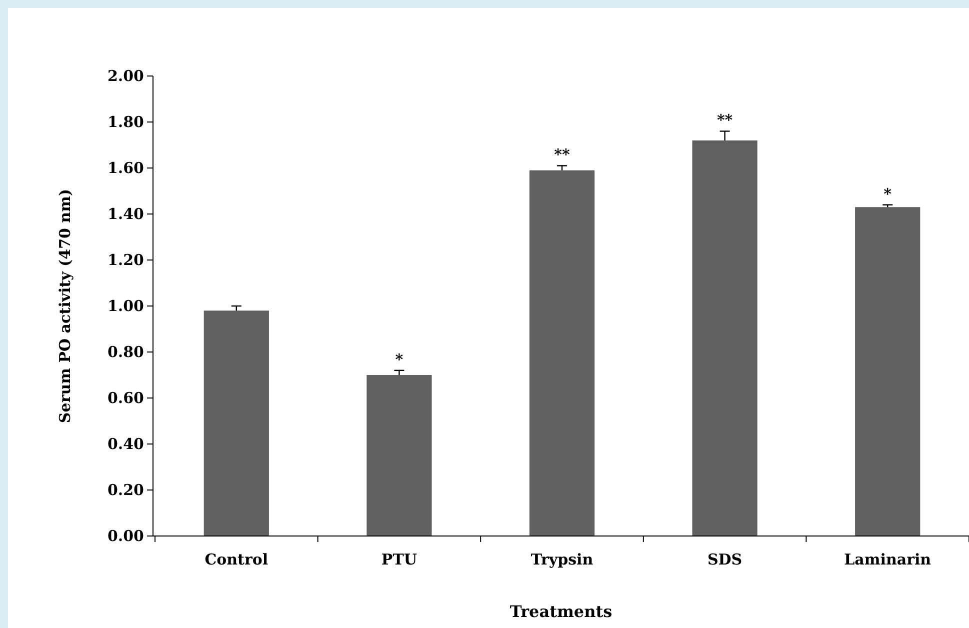  I want to click on y-tick-label: 0.00, so click(125, 535).